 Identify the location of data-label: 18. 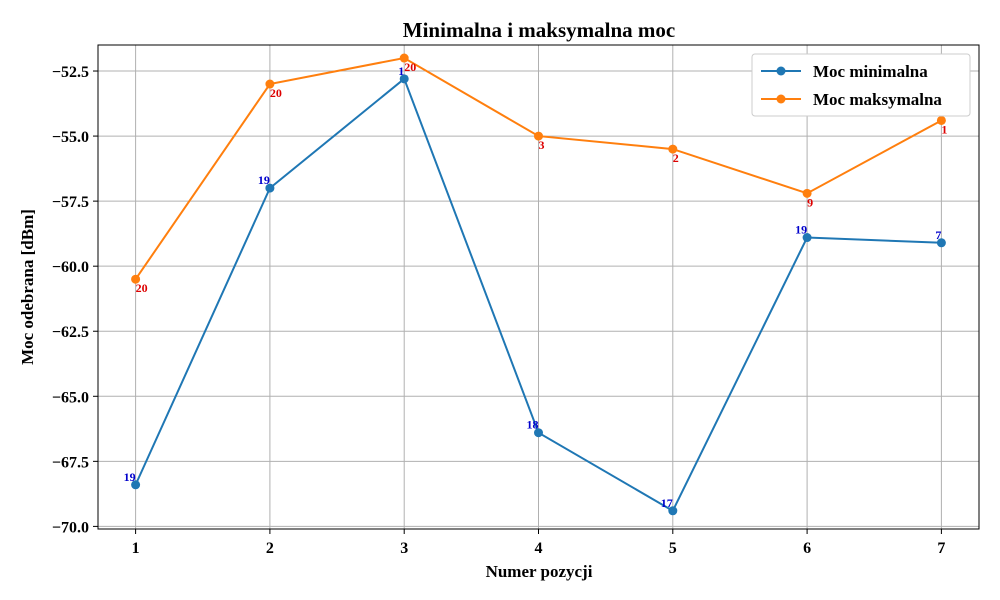
(533, 425).